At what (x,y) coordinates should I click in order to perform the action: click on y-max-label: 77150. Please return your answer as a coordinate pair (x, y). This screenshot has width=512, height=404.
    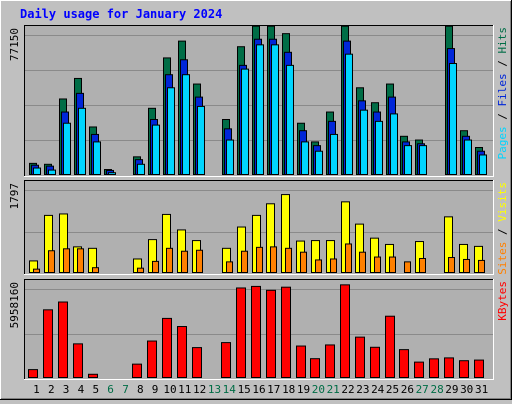
    Looking at the image, I should click on (14, 44).